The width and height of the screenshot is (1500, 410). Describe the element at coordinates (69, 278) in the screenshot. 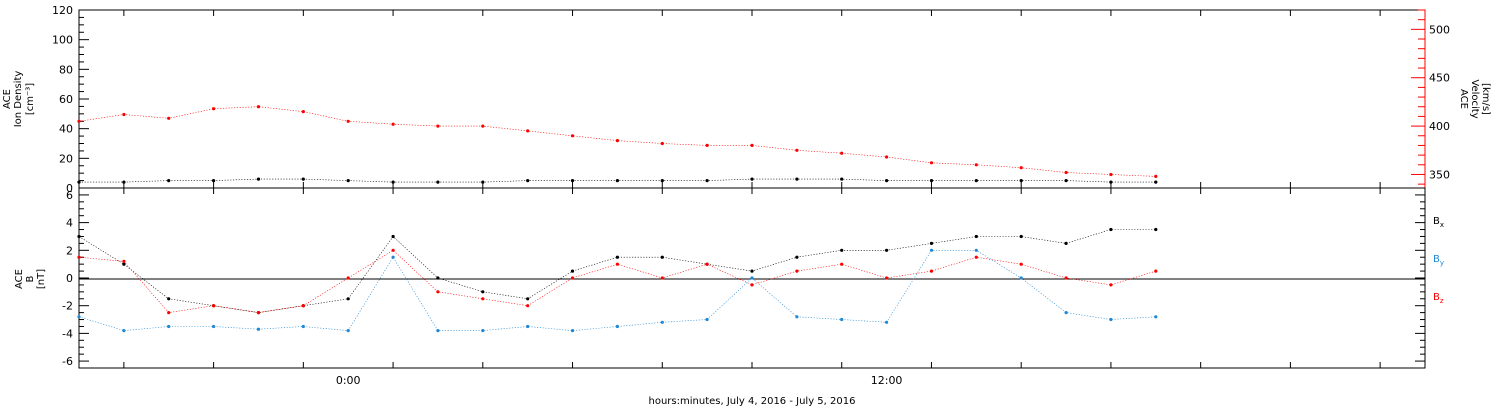

I see `field-y-tick-label: 0` at that location.